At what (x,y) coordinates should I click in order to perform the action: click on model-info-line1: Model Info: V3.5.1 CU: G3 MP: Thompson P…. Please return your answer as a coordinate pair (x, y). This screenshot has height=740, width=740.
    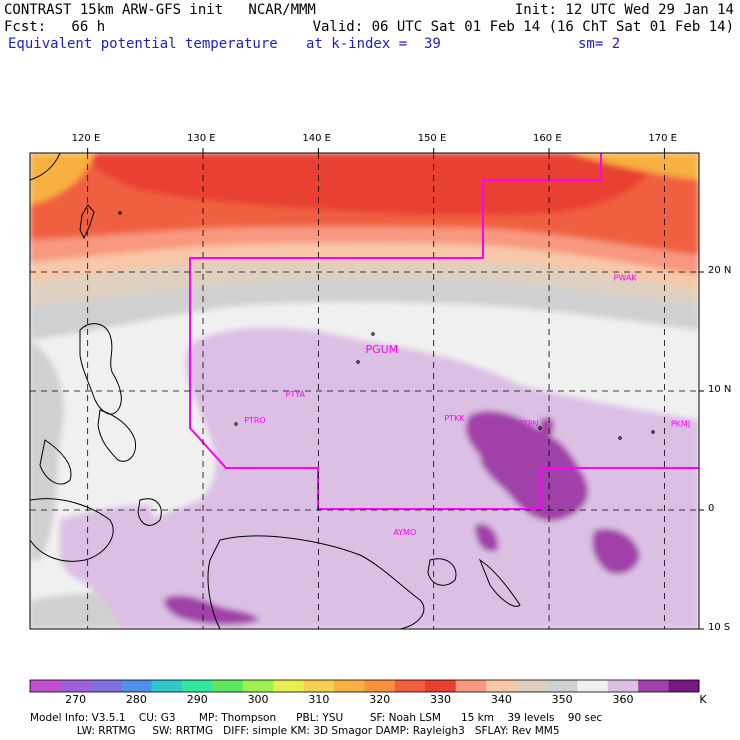
    Looking at the image, I should click on (316, 718).